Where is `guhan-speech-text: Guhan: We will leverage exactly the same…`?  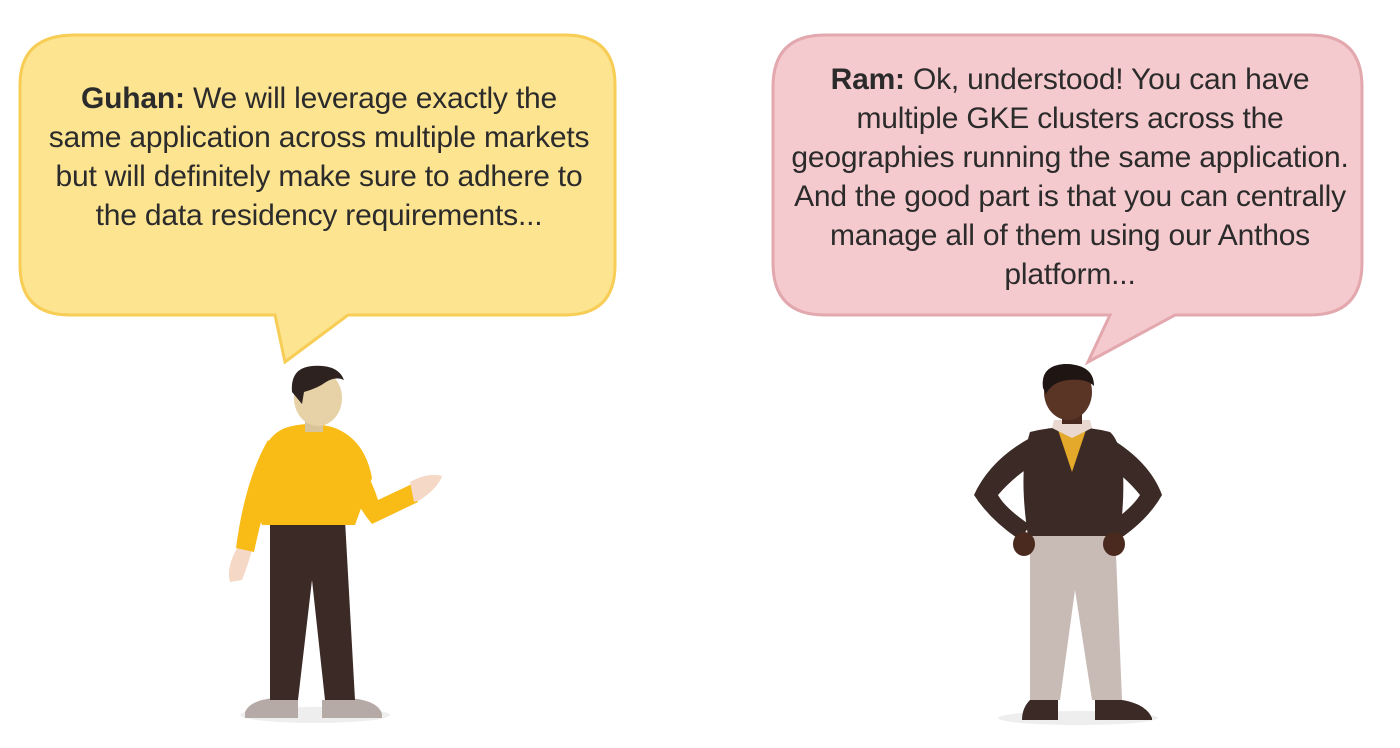
guhan-speech-text: Guhan: We will leverage exactly the same… is located at coordinates (319, 157).